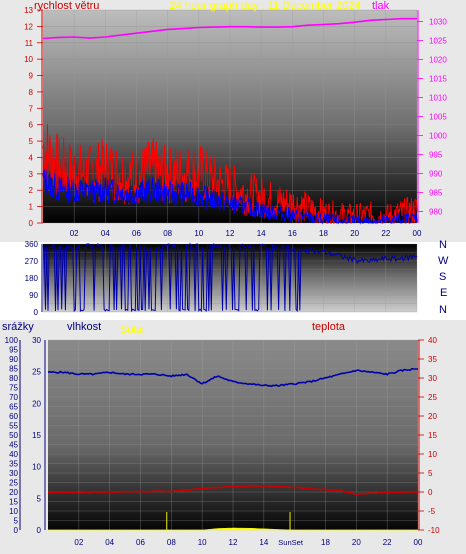 The width and height of the screenshot is (466, 554). I want to click on humidity-tick-label: 0, so click(39, 530).